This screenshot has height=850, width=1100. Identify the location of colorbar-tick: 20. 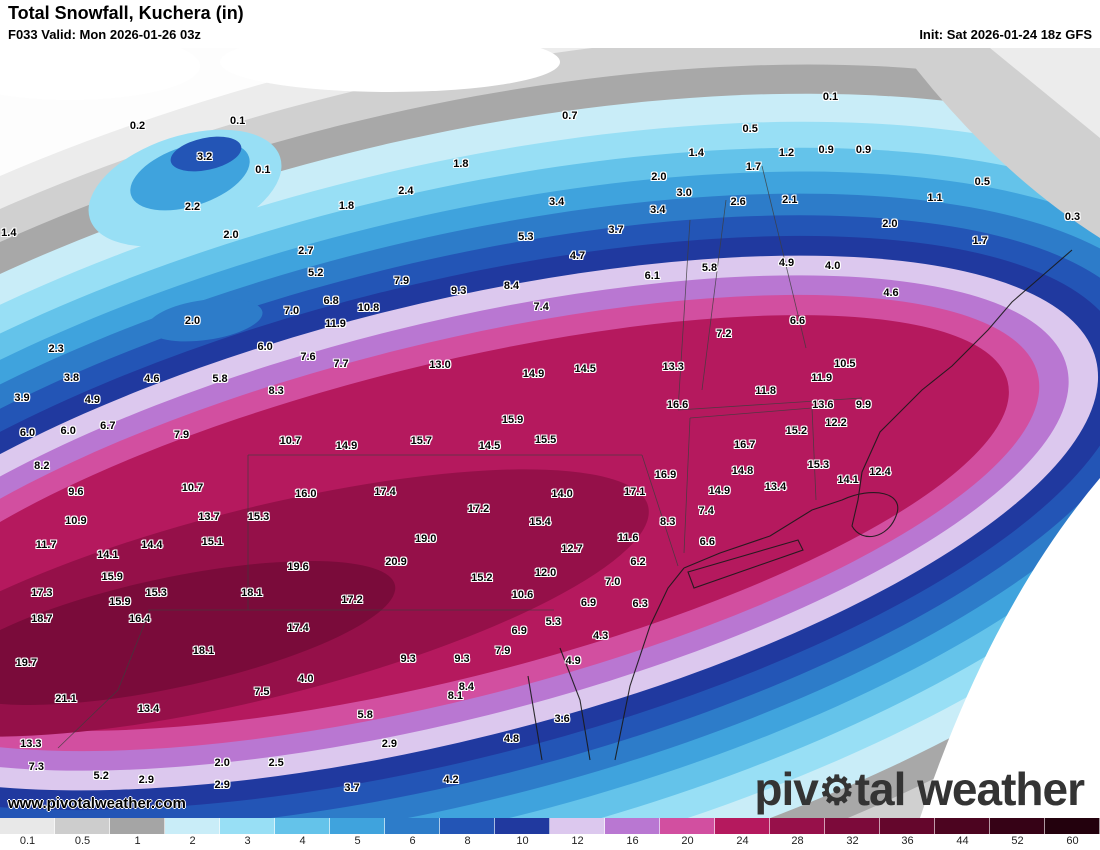
(687, 841).